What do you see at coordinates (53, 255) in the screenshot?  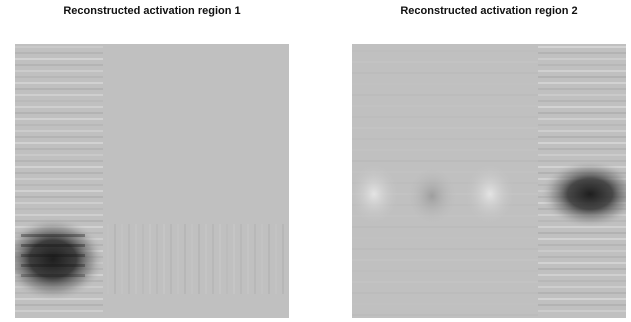 I see `panel-1-blob-bands` at bounding box center [53, 255].